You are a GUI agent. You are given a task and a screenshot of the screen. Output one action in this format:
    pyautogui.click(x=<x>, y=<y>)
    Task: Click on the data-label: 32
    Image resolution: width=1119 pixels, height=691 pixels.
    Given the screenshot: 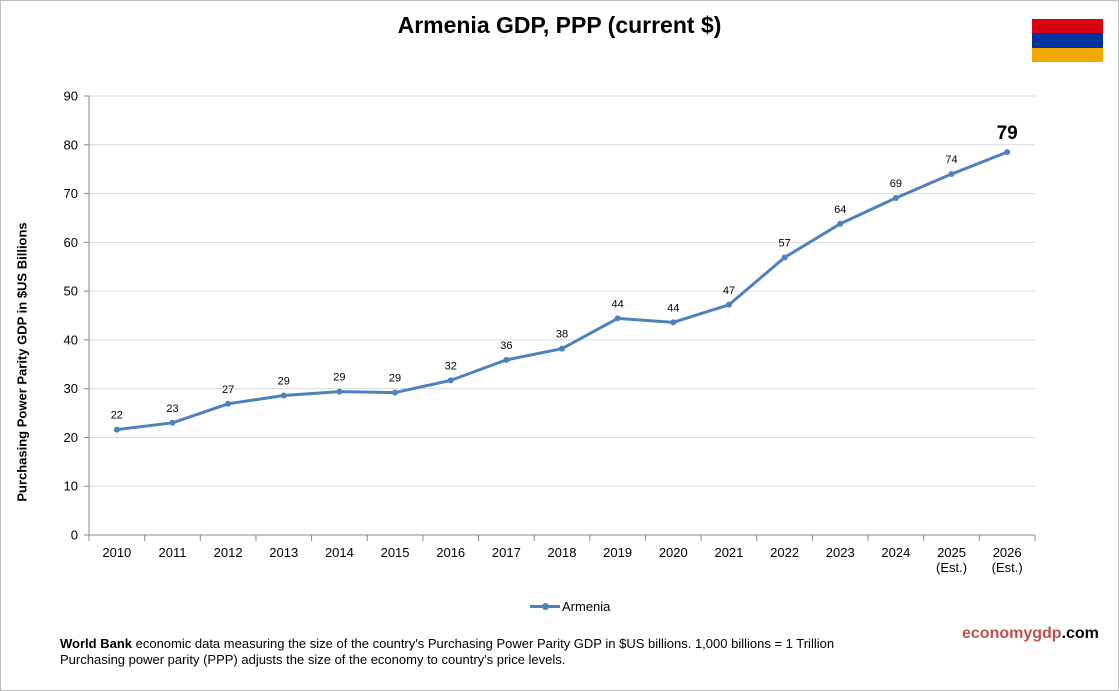 What is the action you would take?
    pyautogui.click(x=451, y=366)
    